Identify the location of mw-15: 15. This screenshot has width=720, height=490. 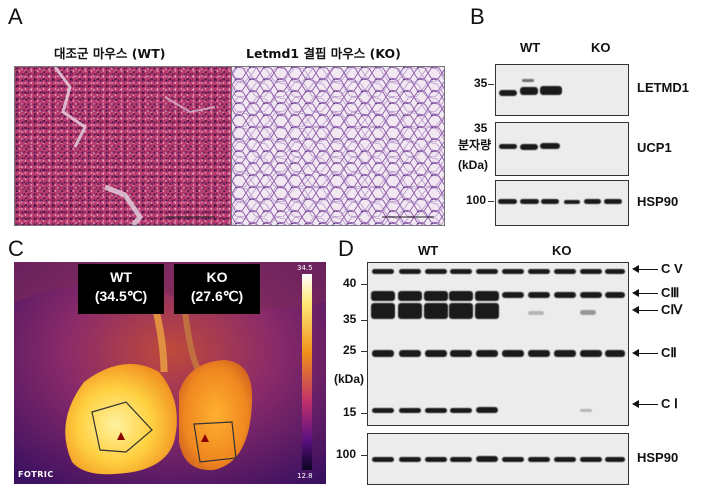
(350, 412).